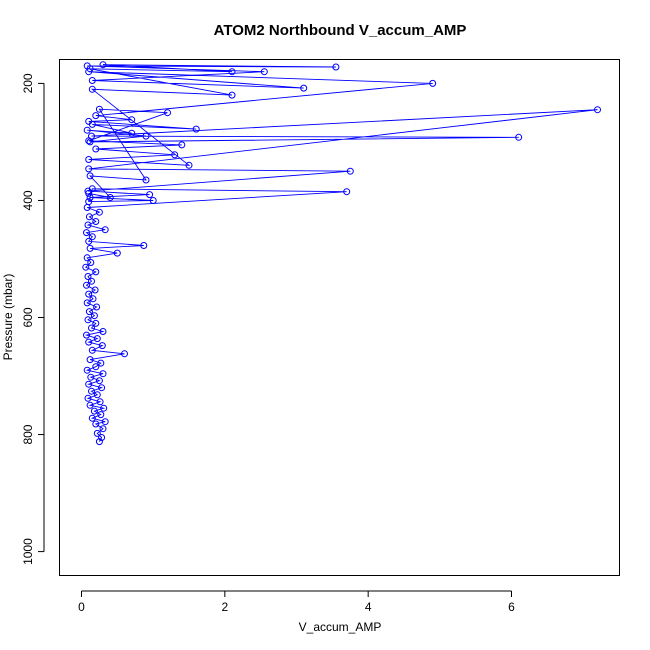 The width and height of the screenshot is (650, 650). Describe the element at coordinates (81, 607) in the screenshot. I see `x-tick-label: 0` at that location.